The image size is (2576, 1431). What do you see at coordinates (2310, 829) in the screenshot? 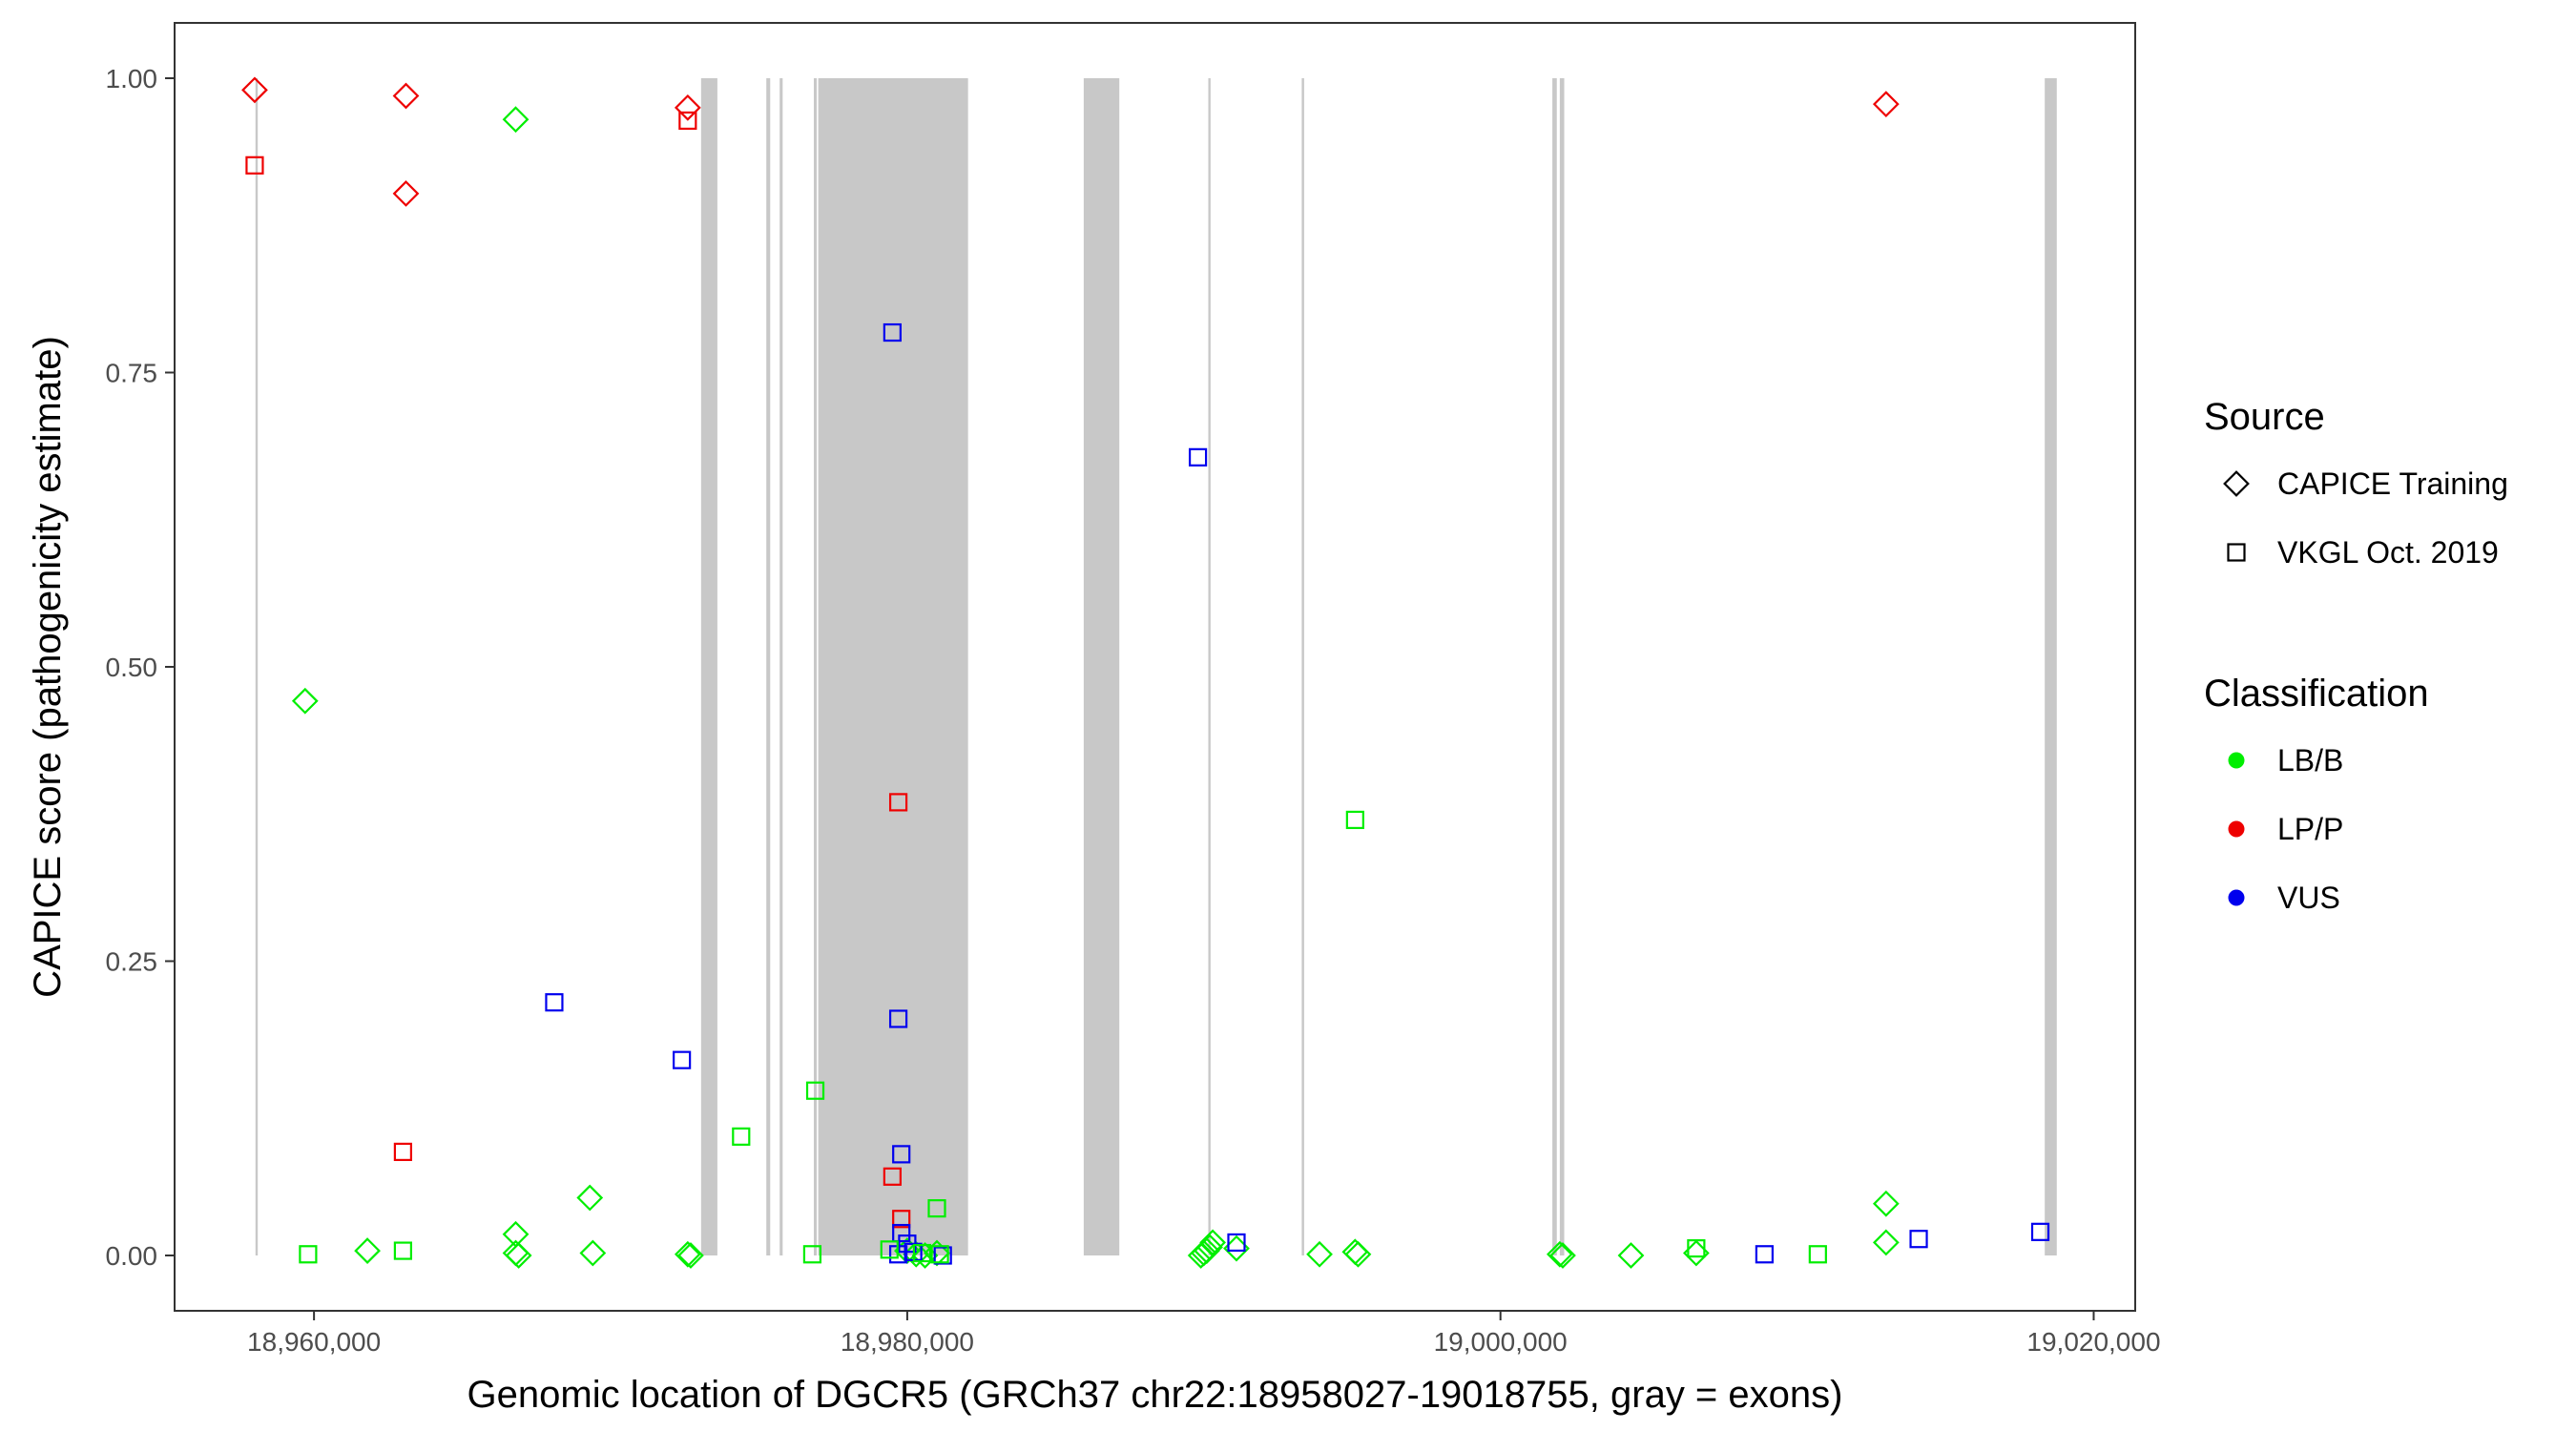
I see `legend-classification-label: LP/P` at bounding box center [2310, 829].